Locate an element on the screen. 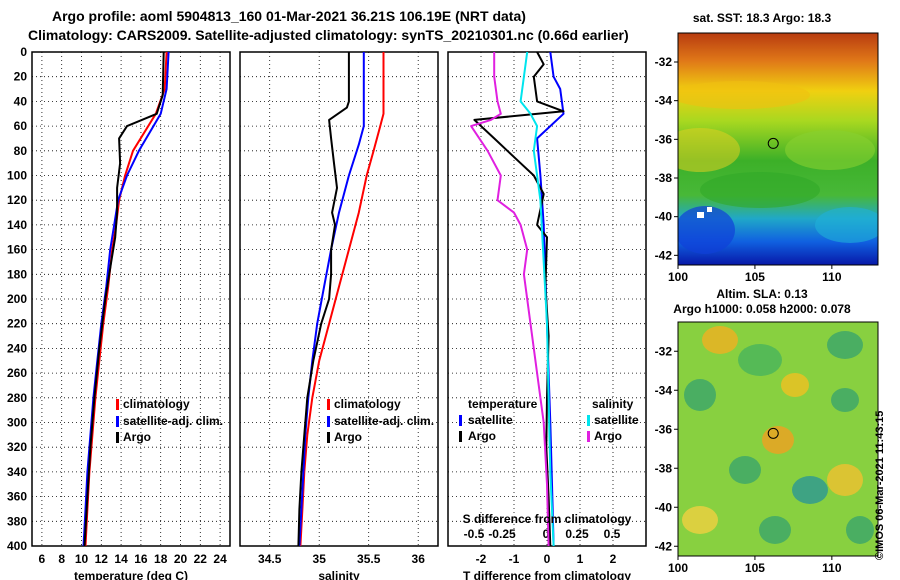  series-line-salinity-argo is located at coordinates (510, 299).